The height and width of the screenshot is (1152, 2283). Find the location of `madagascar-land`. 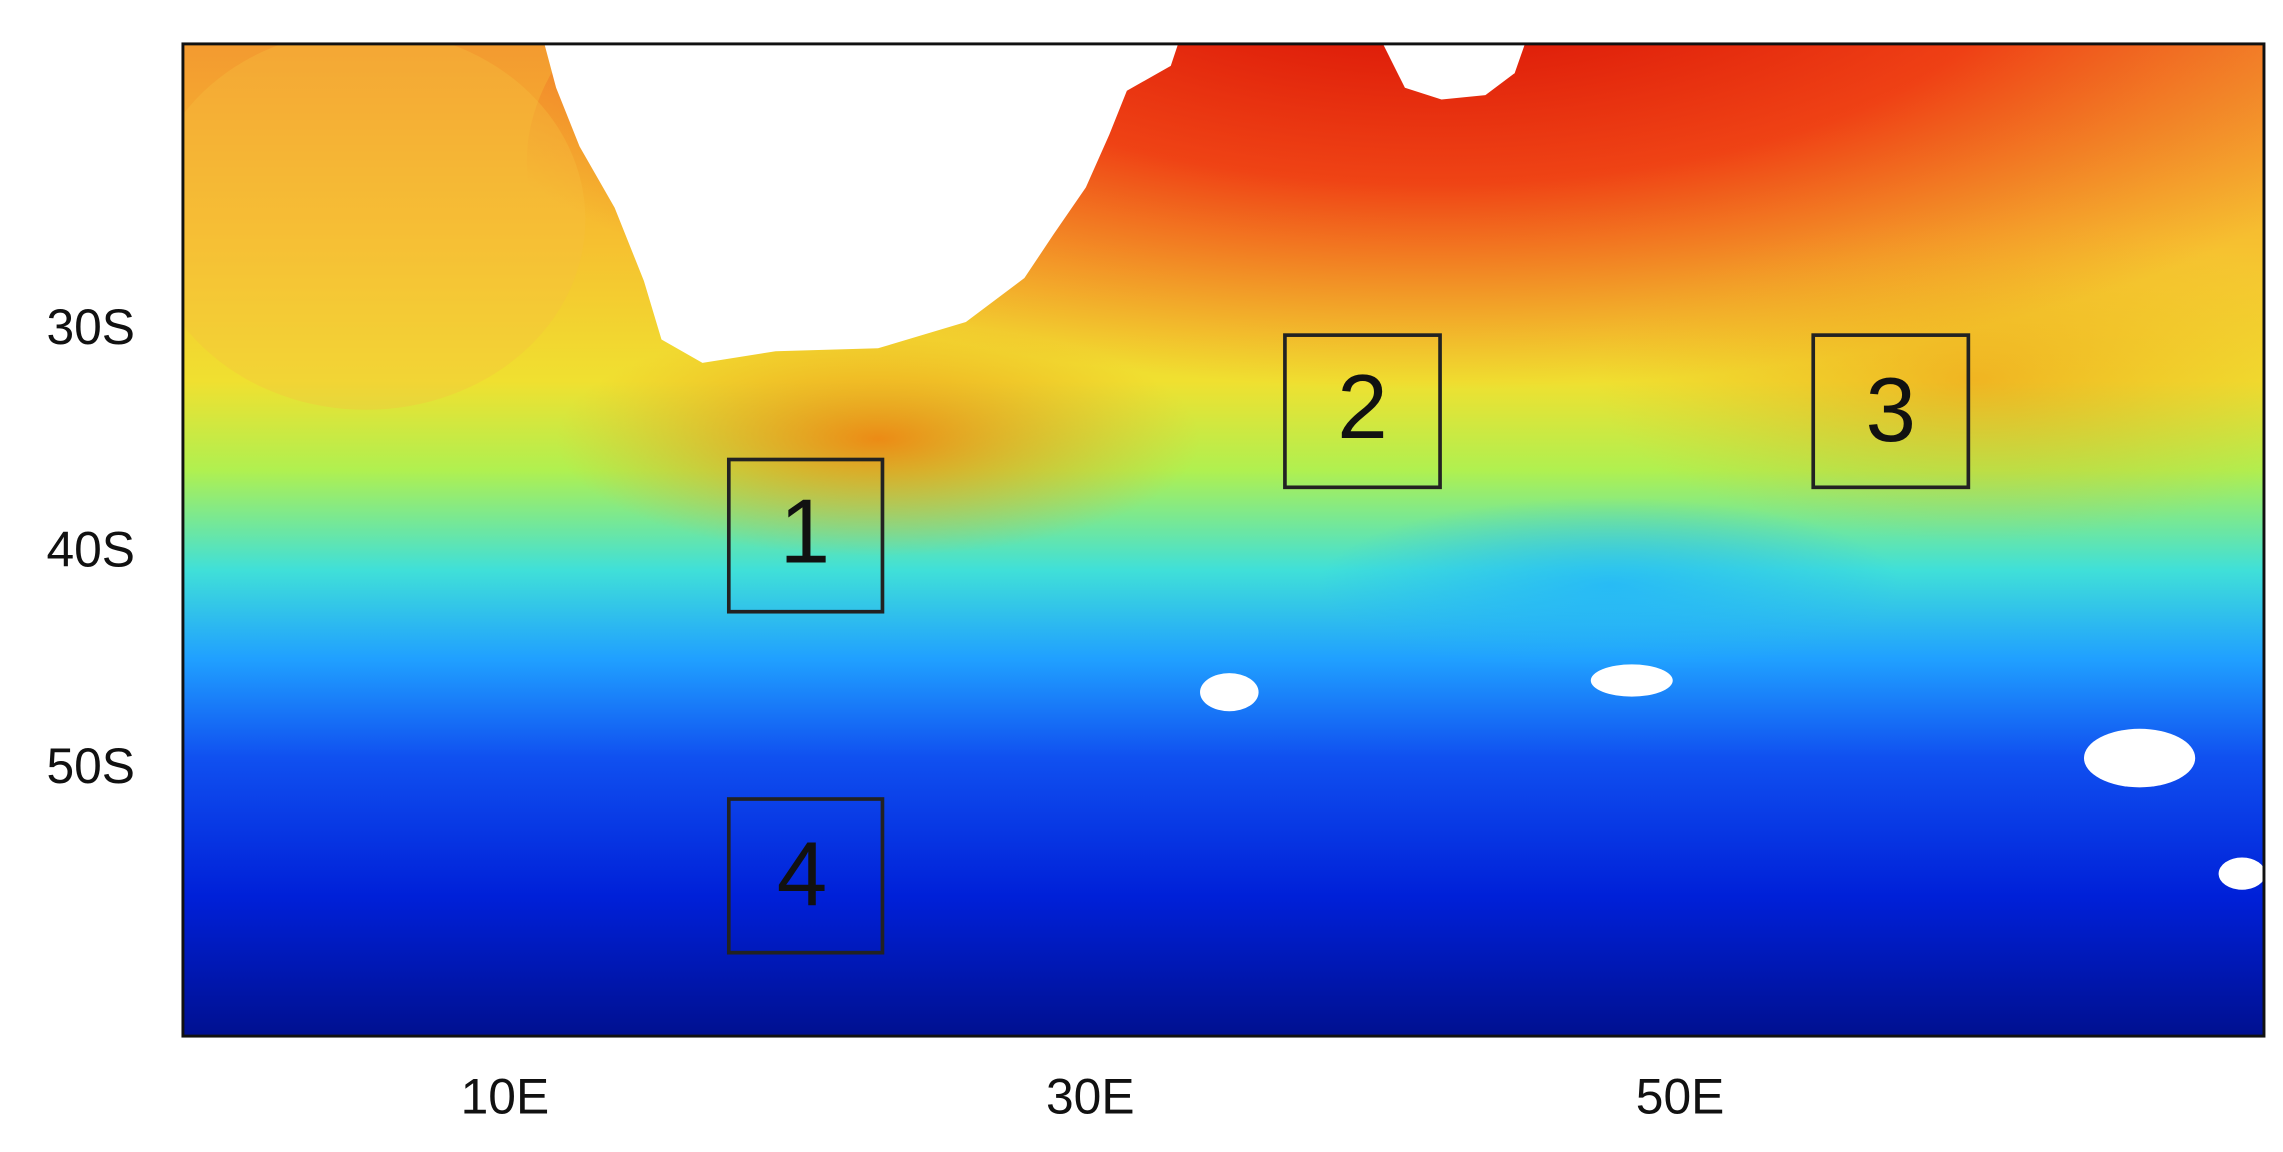

madagascar-land is located at coordinates (1453, 71).